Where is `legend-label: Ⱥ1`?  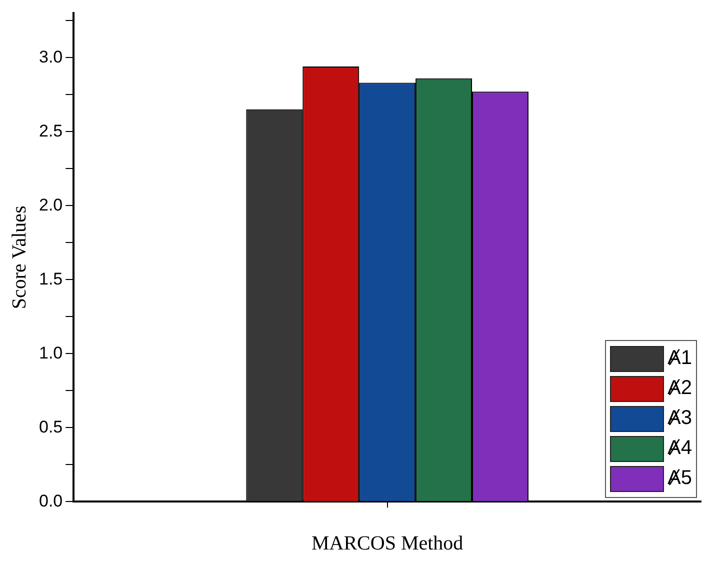 legend-label: Ⱥ1 is located at coordinates (680, 358).